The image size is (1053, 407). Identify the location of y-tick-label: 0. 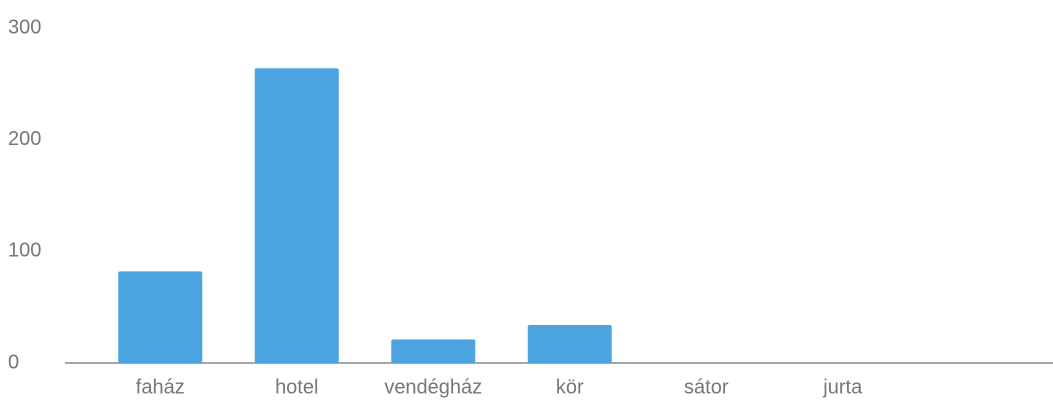
(13, 362).